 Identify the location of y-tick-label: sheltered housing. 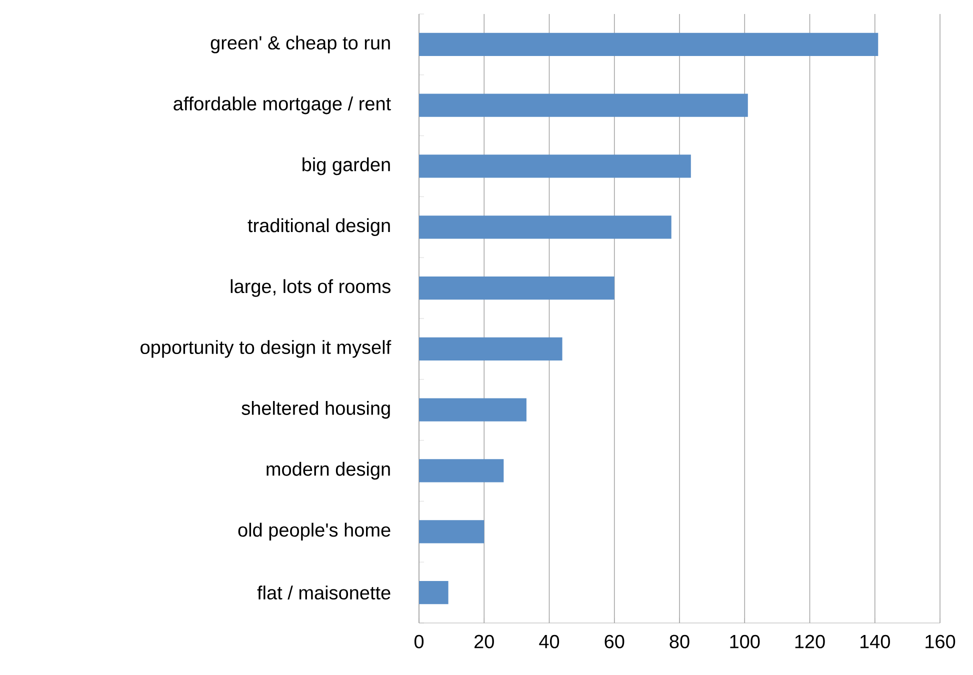
(316, 409).